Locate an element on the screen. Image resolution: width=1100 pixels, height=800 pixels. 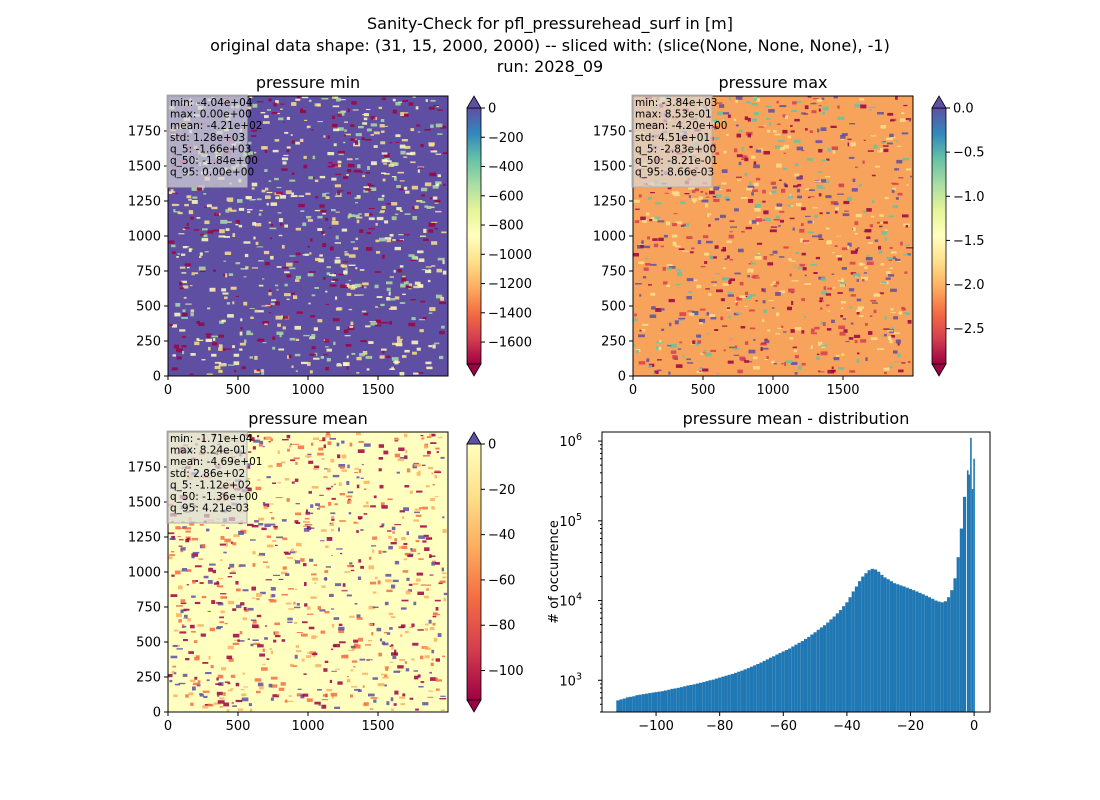
stat-line: q_50: -1.36e+00 is located at coordinates (214, 497).